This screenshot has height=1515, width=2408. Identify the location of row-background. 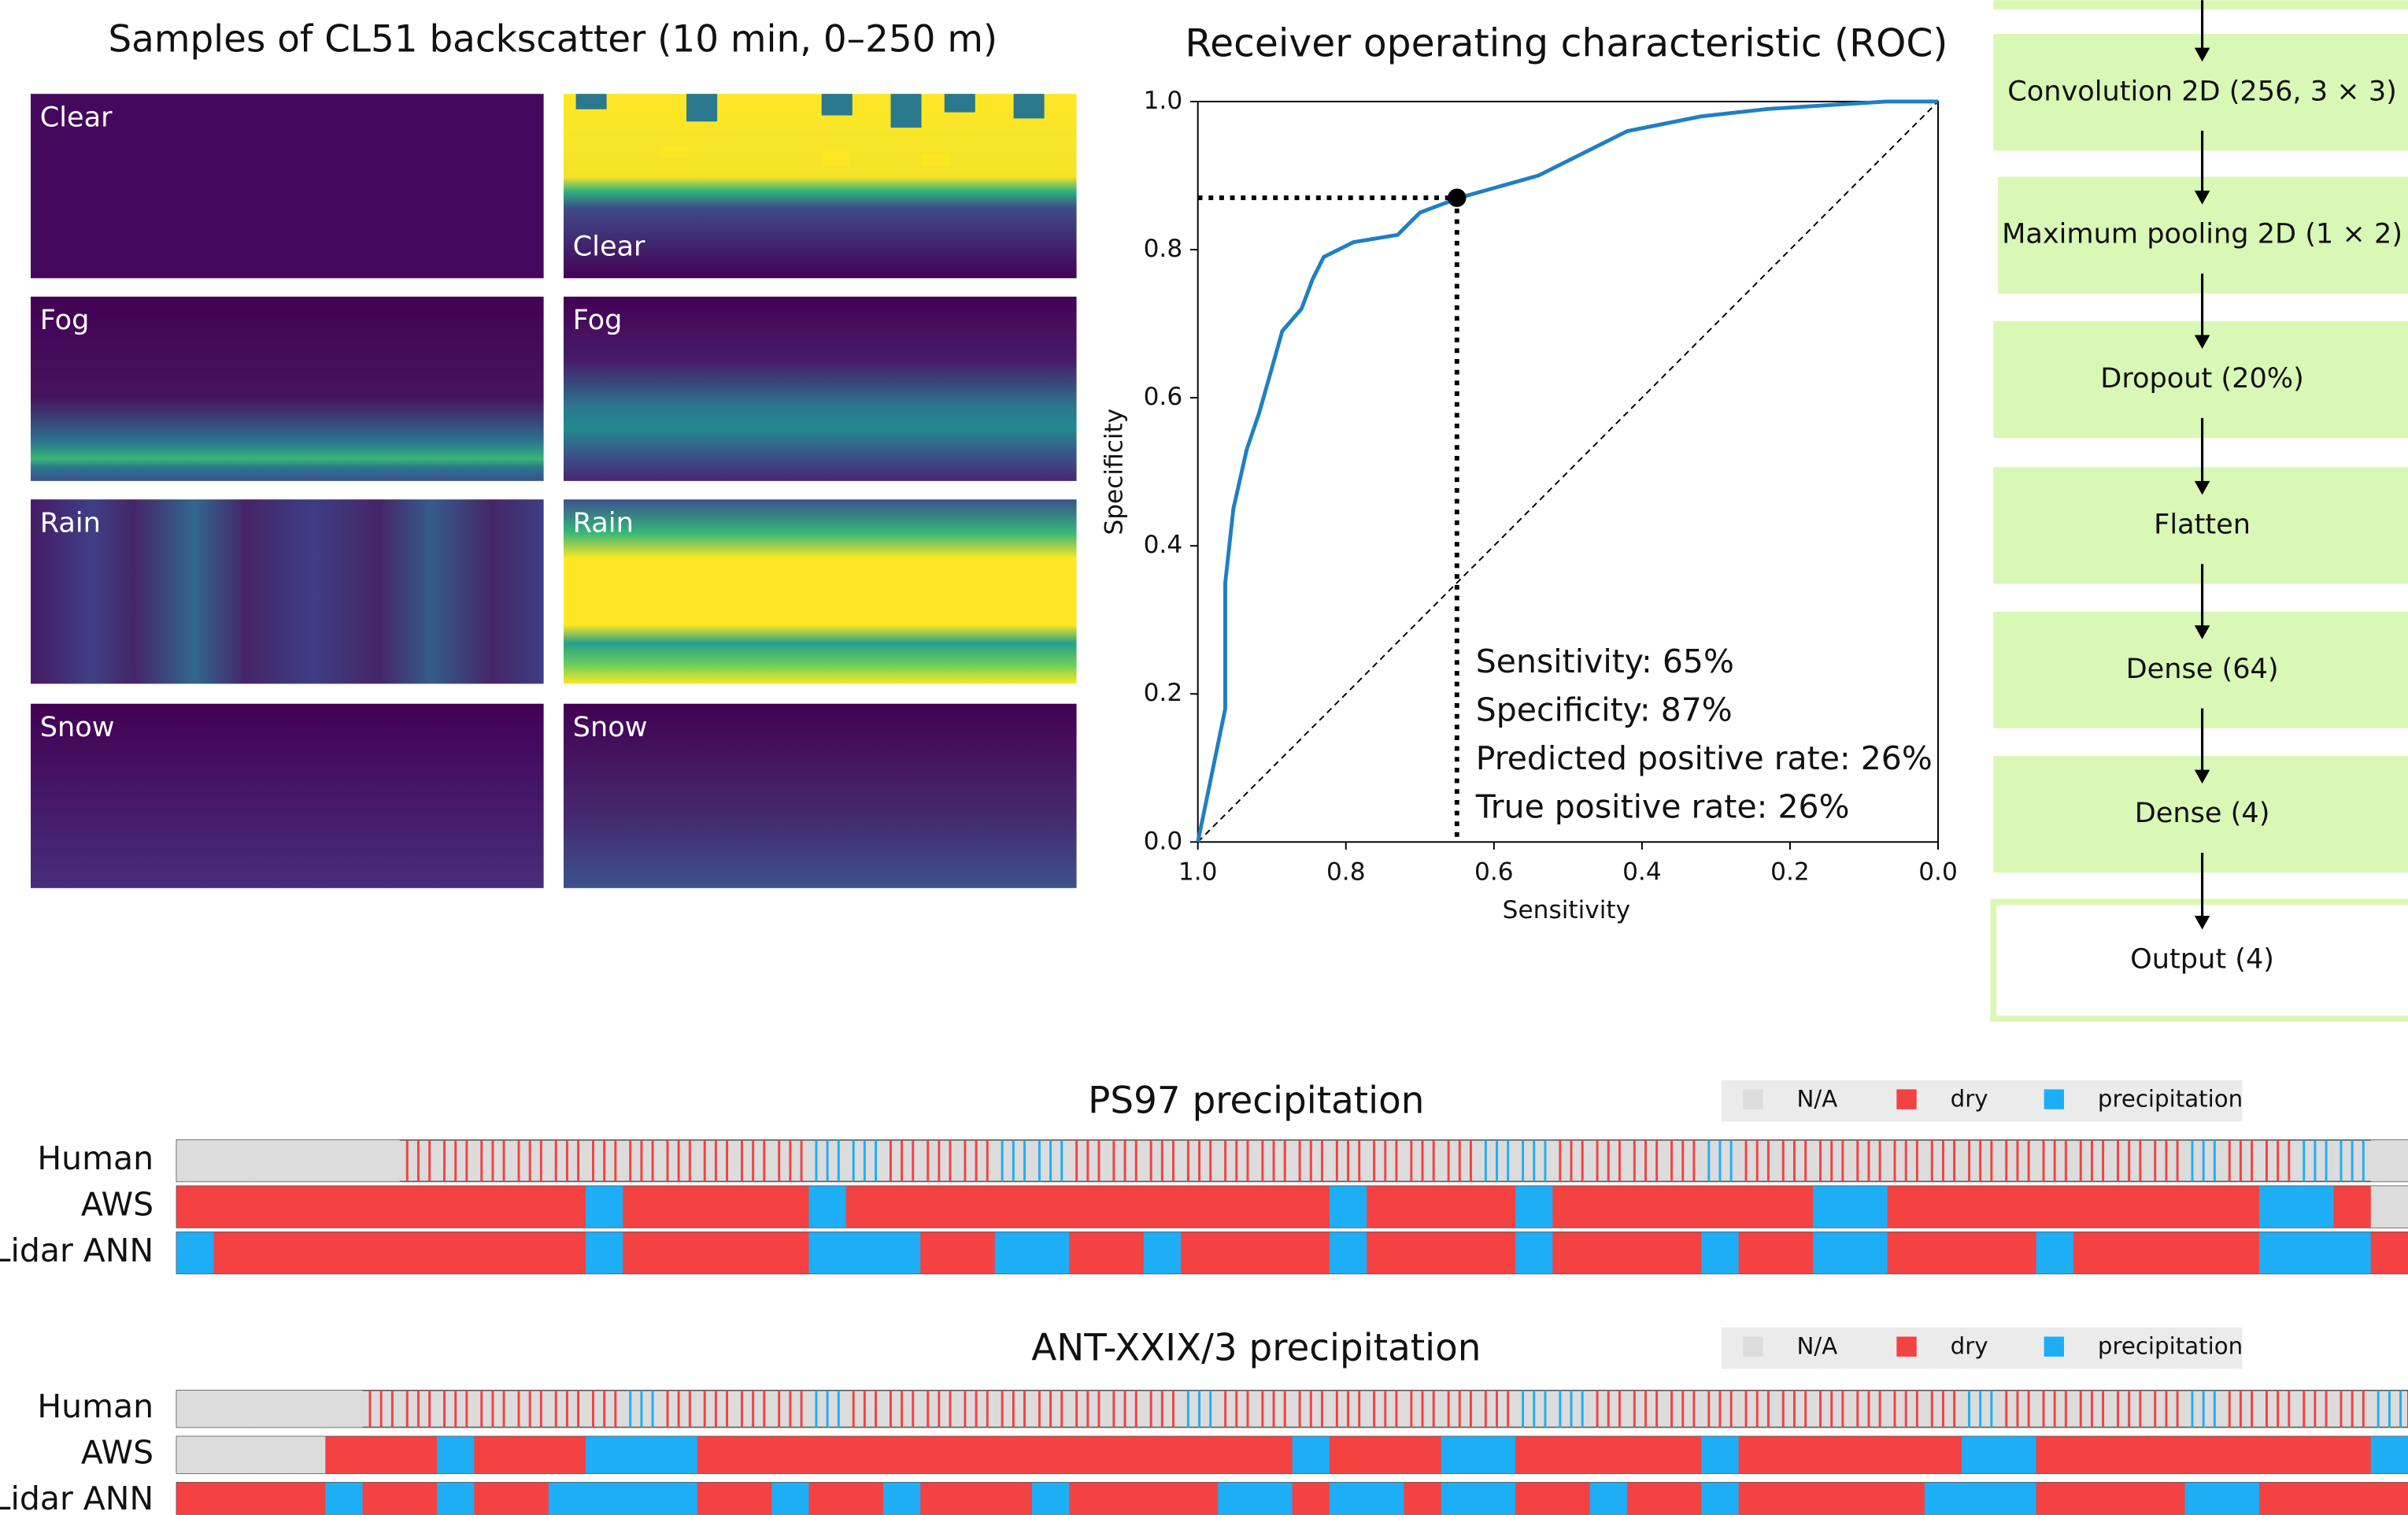
(1292, 1161).